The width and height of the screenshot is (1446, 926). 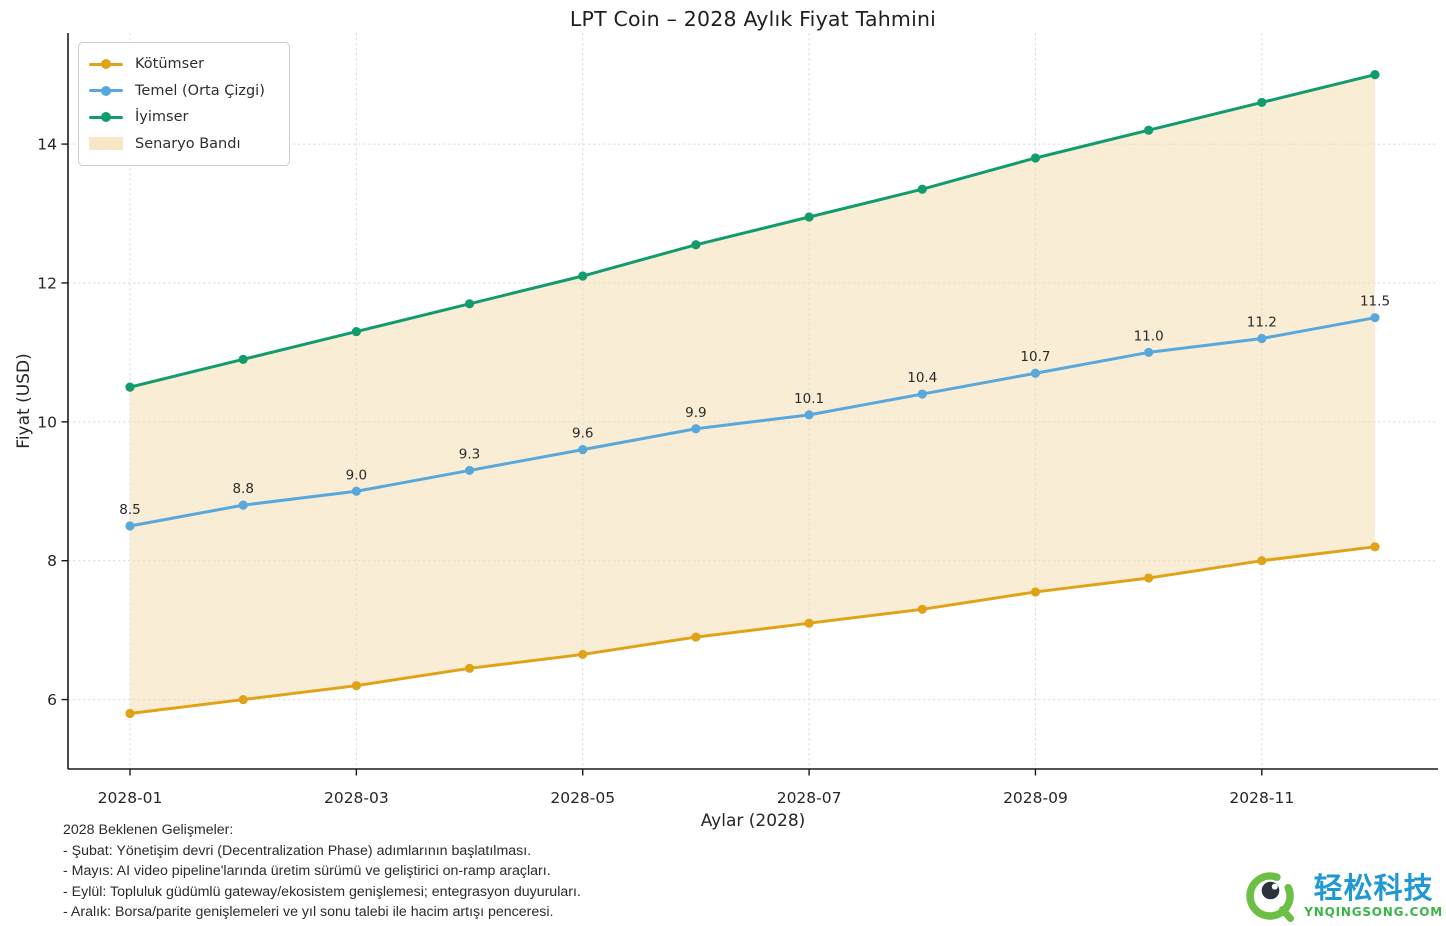 What do you see at coordinates (1261, 798) in the screenshot?
I see `x-tick-label: 2028-11` at bounding box center [1261, 798].